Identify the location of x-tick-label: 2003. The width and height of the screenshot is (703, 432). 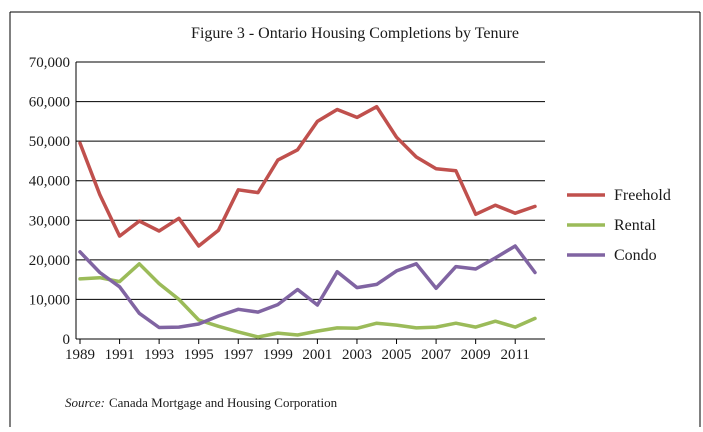
(357, 355).